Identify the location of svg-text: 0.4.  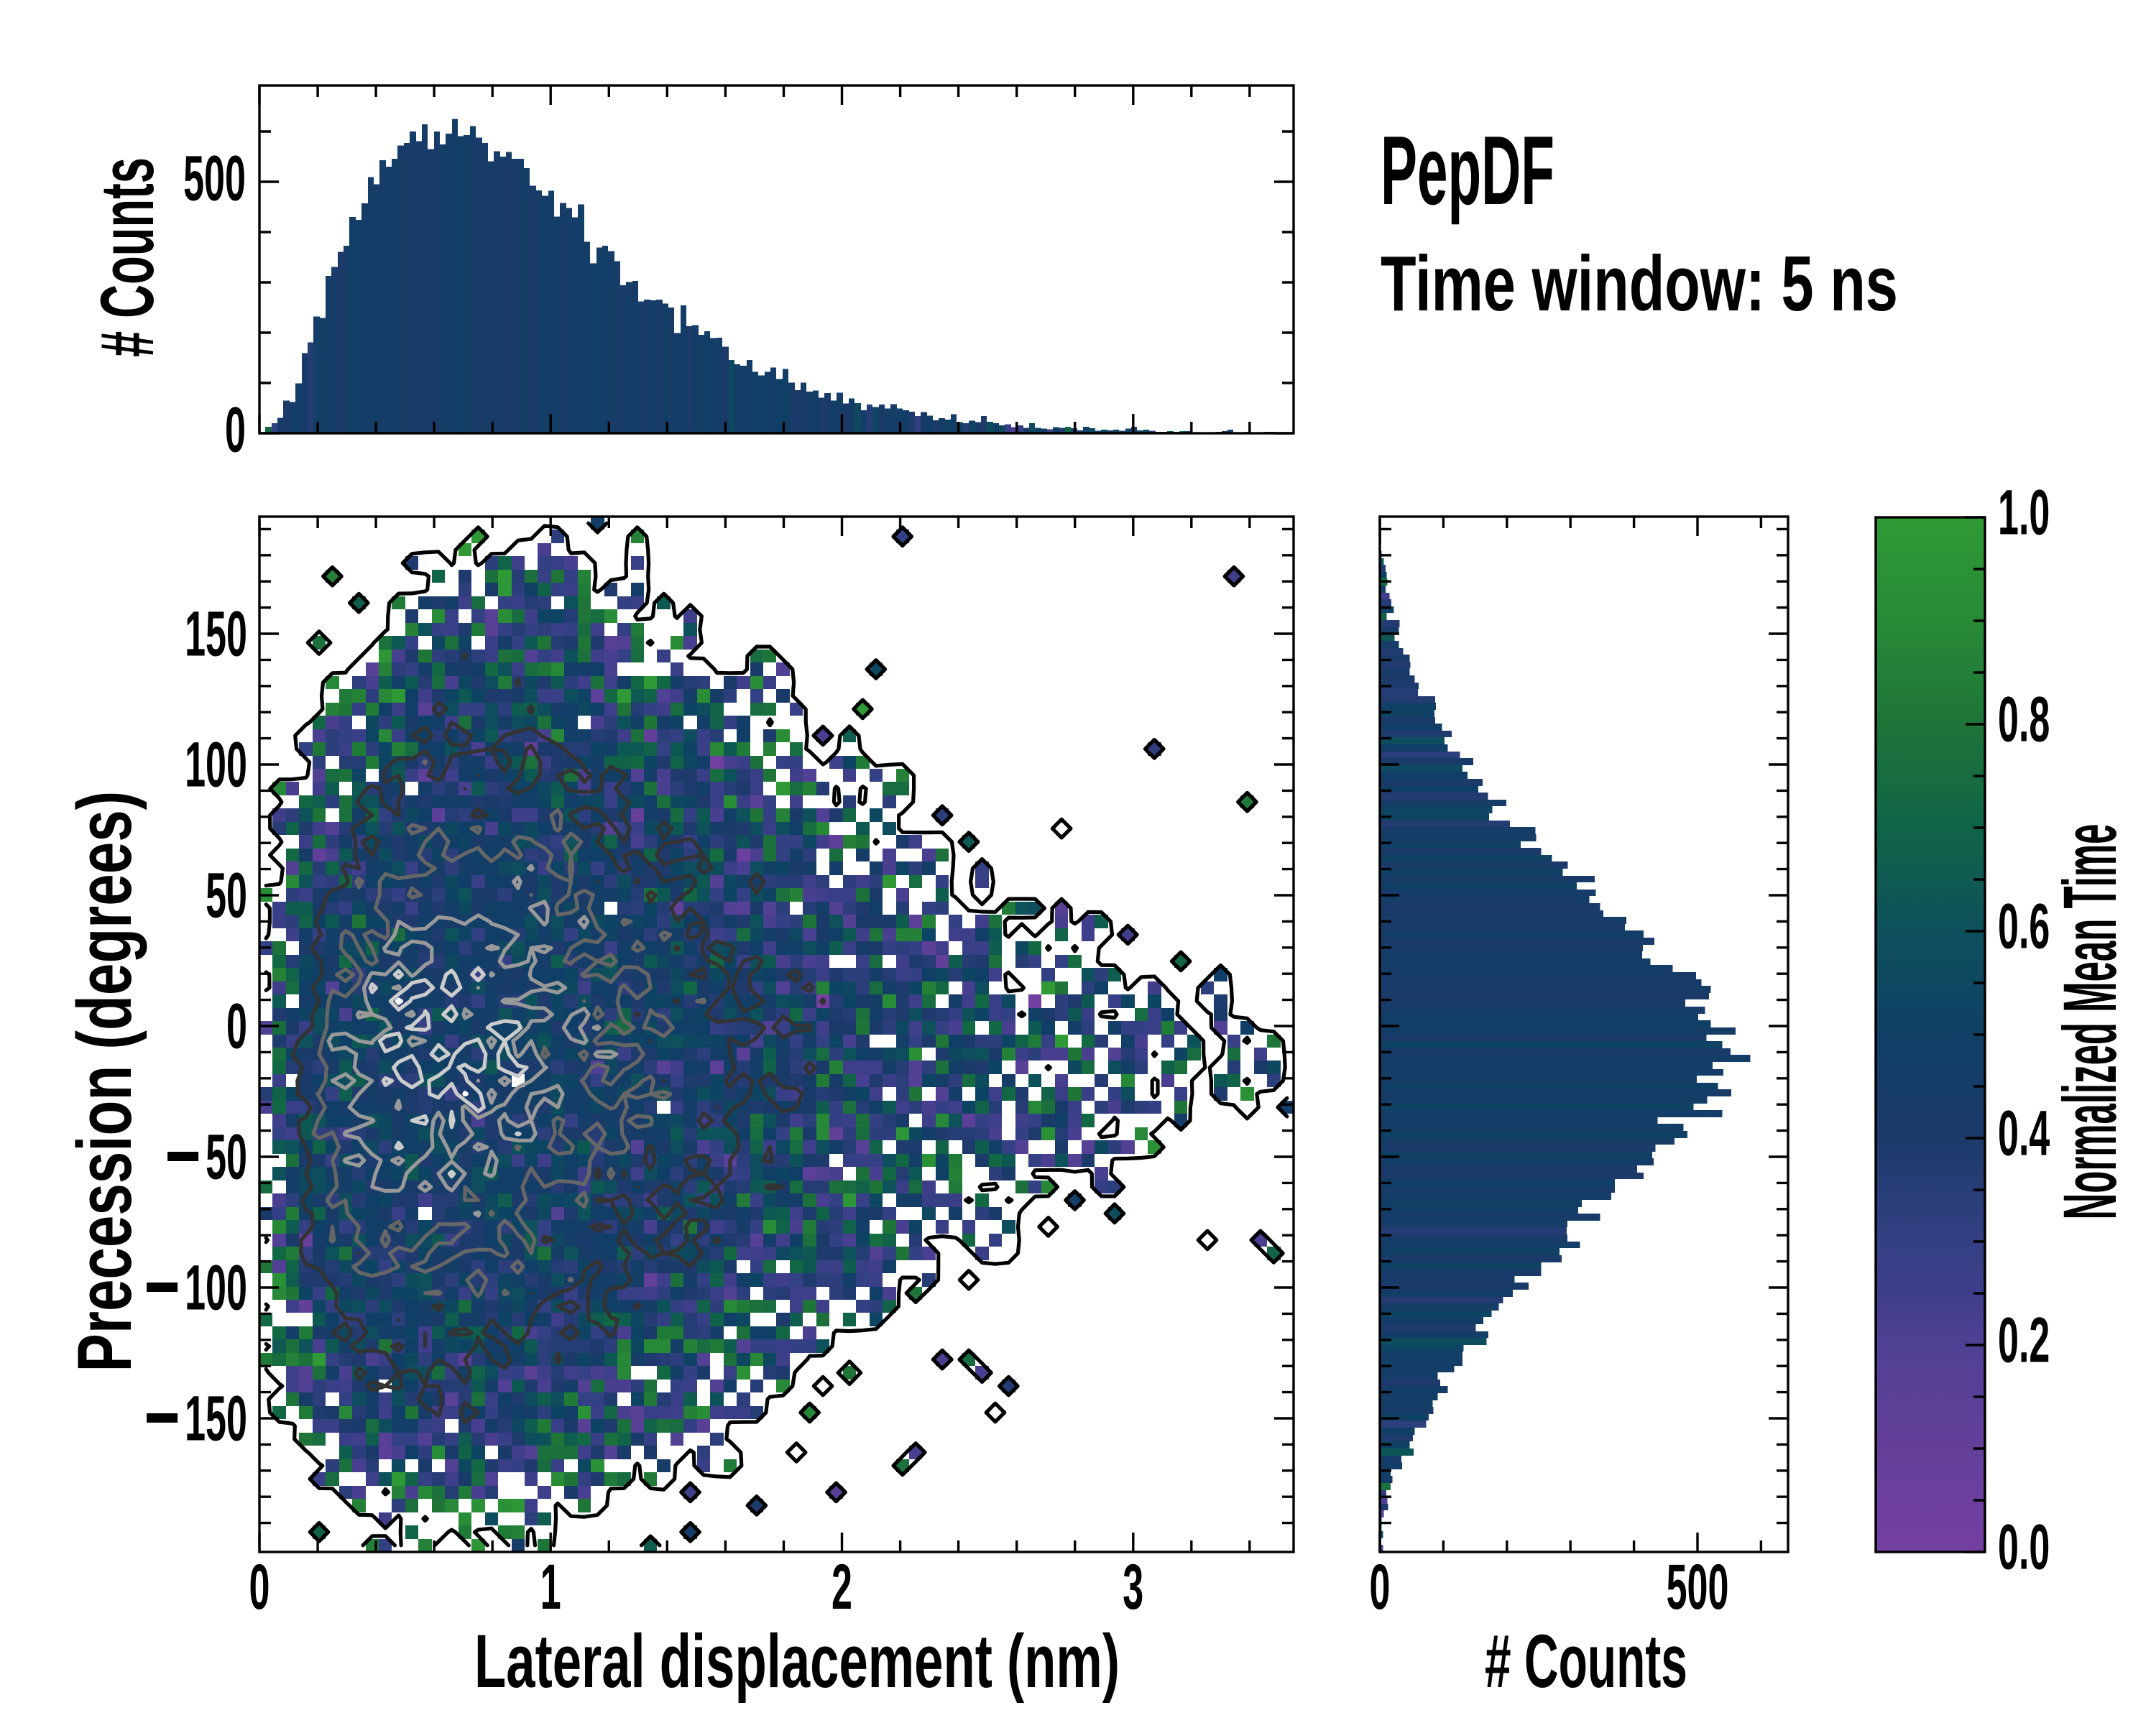
(2024, 1133).